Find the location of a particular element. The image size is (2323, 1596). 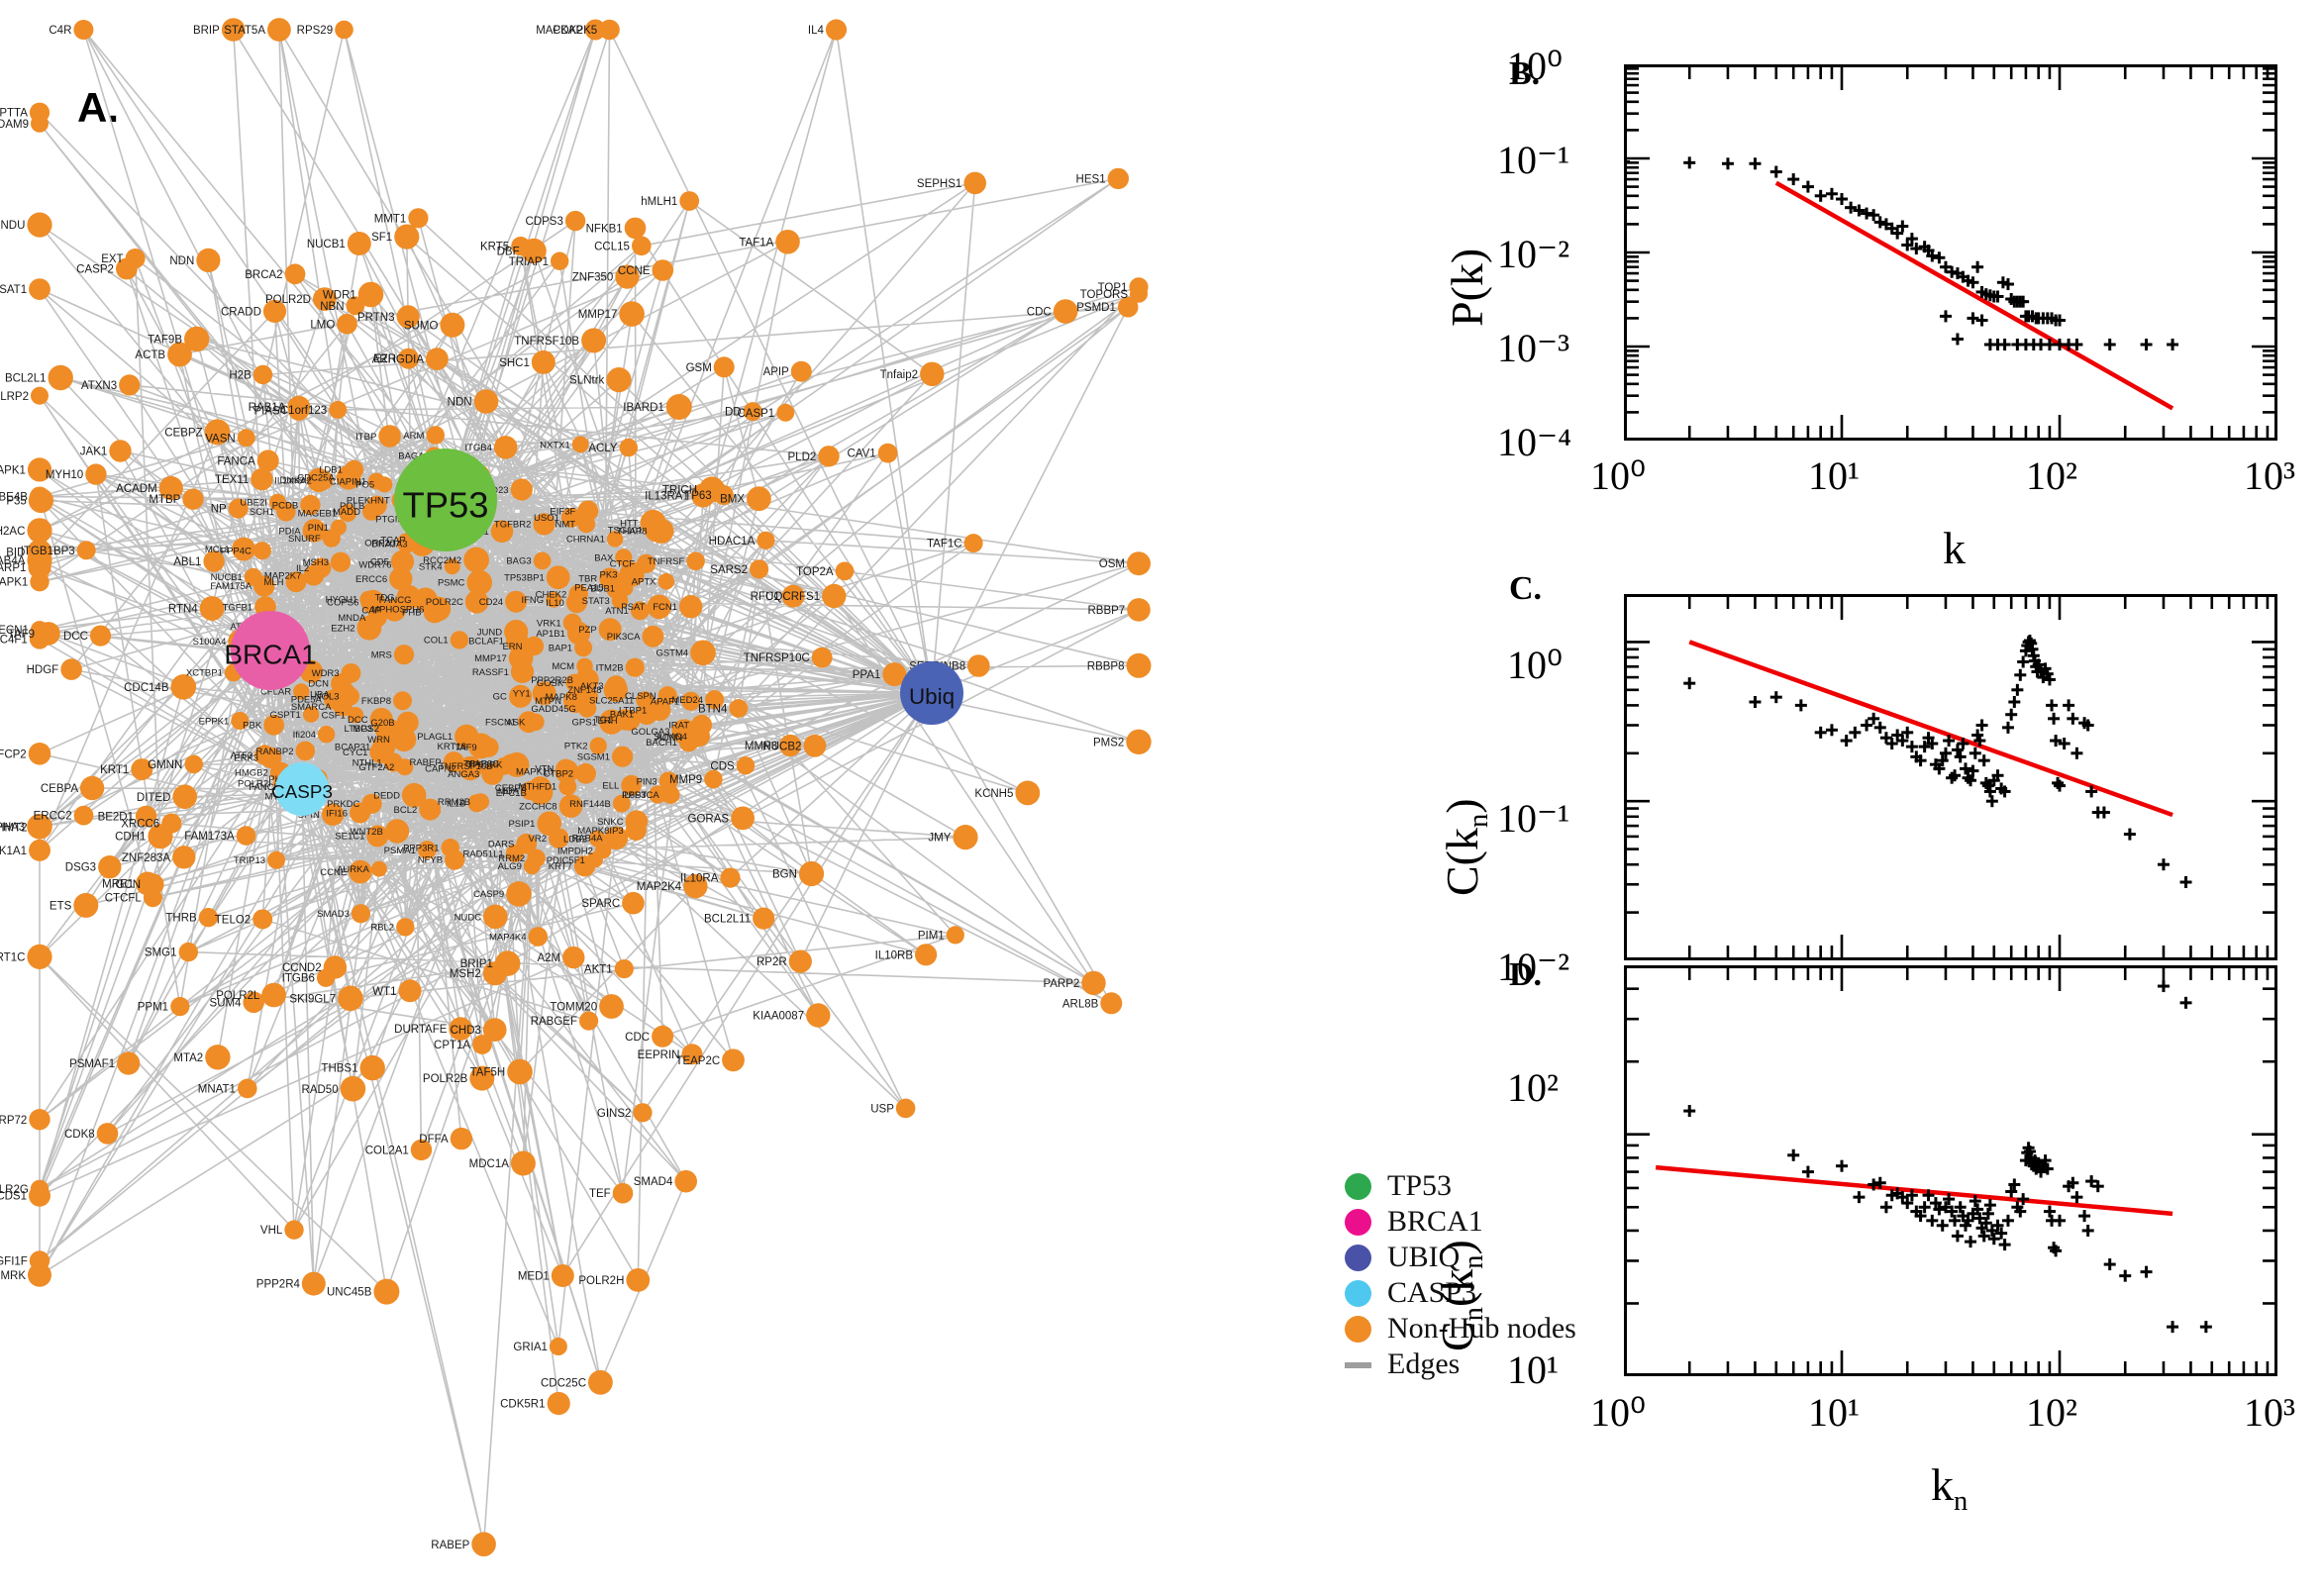

network-hub-node-casp3 is located at coordinates (302, 789).